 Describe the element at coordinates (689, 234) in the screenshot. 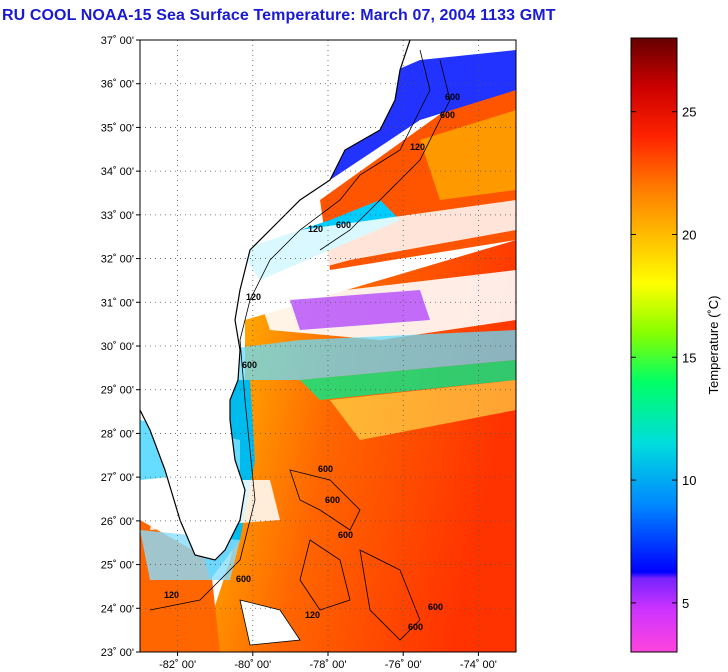

I see `colorbar-tick-label: 20` at that location.